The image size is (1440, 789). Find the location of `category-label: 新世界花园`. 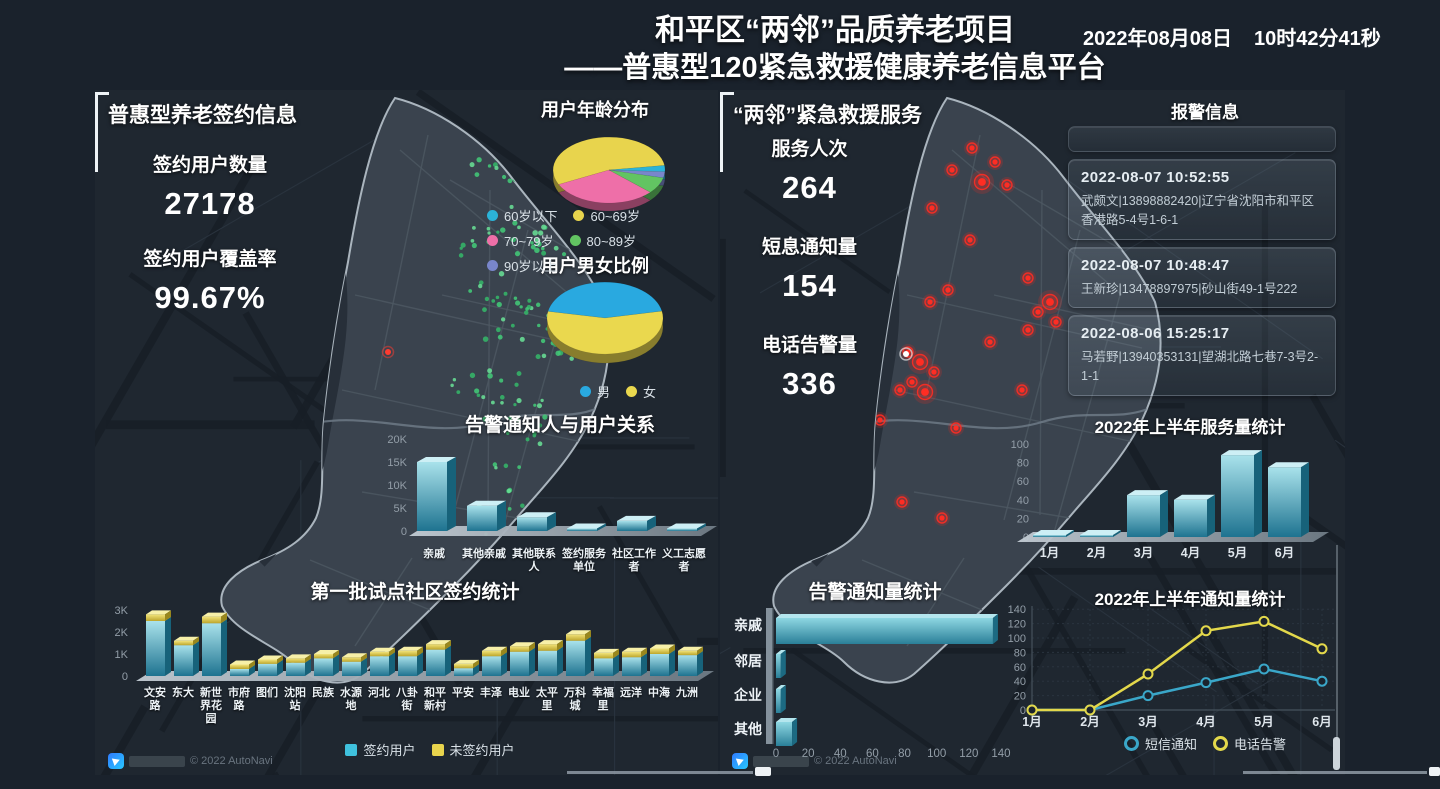

category-label: 新世界花园 is located at coordinates (211, 706).